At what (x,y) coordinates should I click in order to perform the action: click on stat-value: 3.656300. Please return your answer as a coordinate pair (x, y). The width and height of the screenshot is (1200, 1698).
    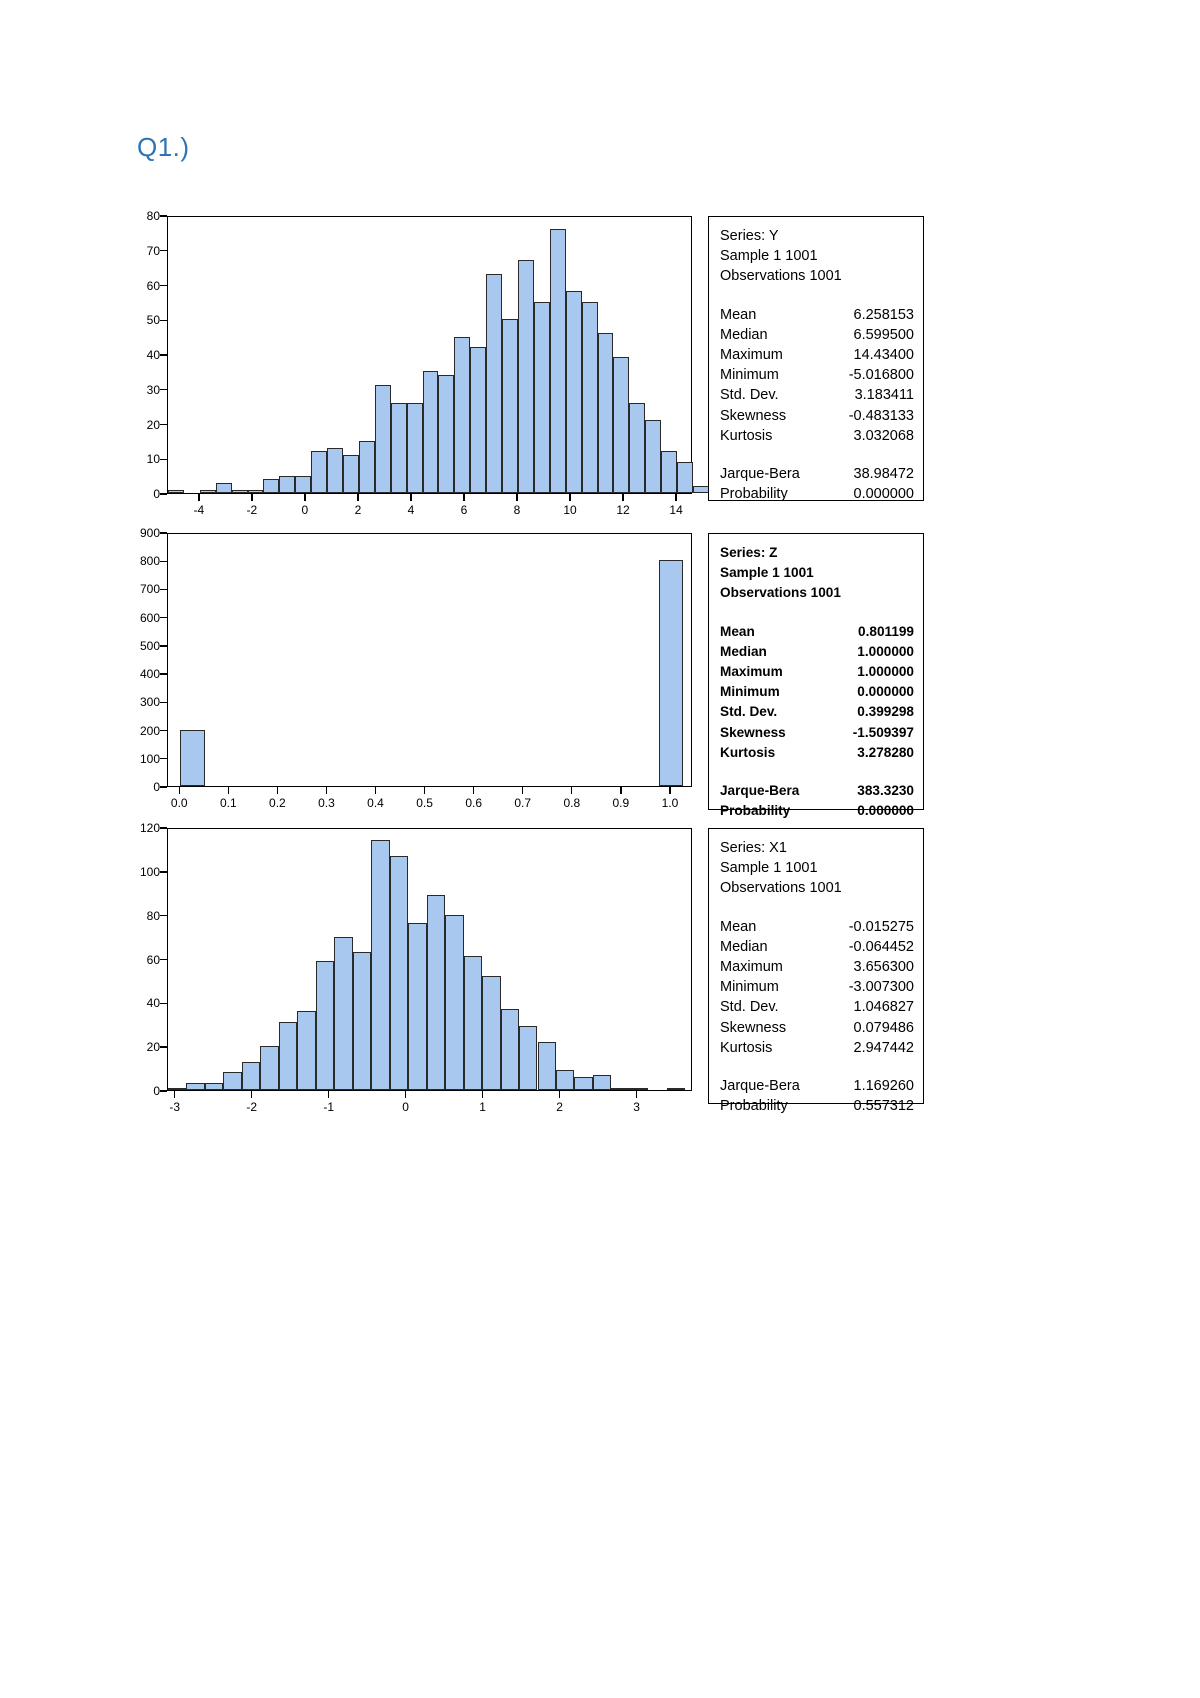
    Looking at the image, I should click on (883, 967).